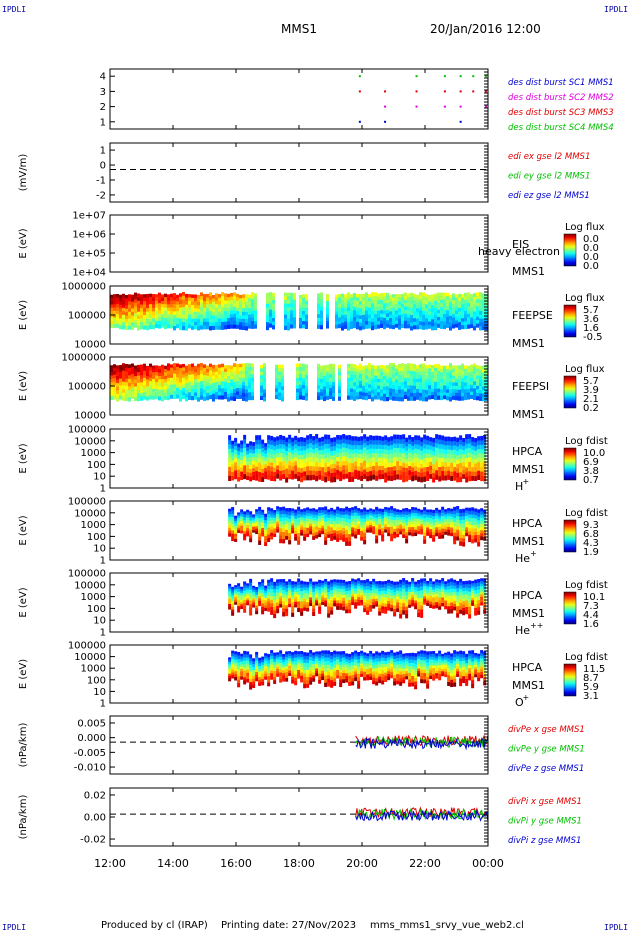 This screenshot has height=934, width=630. What do you see at coordinates (101, 195) in the screenshot?
I see `y-tick-label: -2` at bounding box center [101, 195].